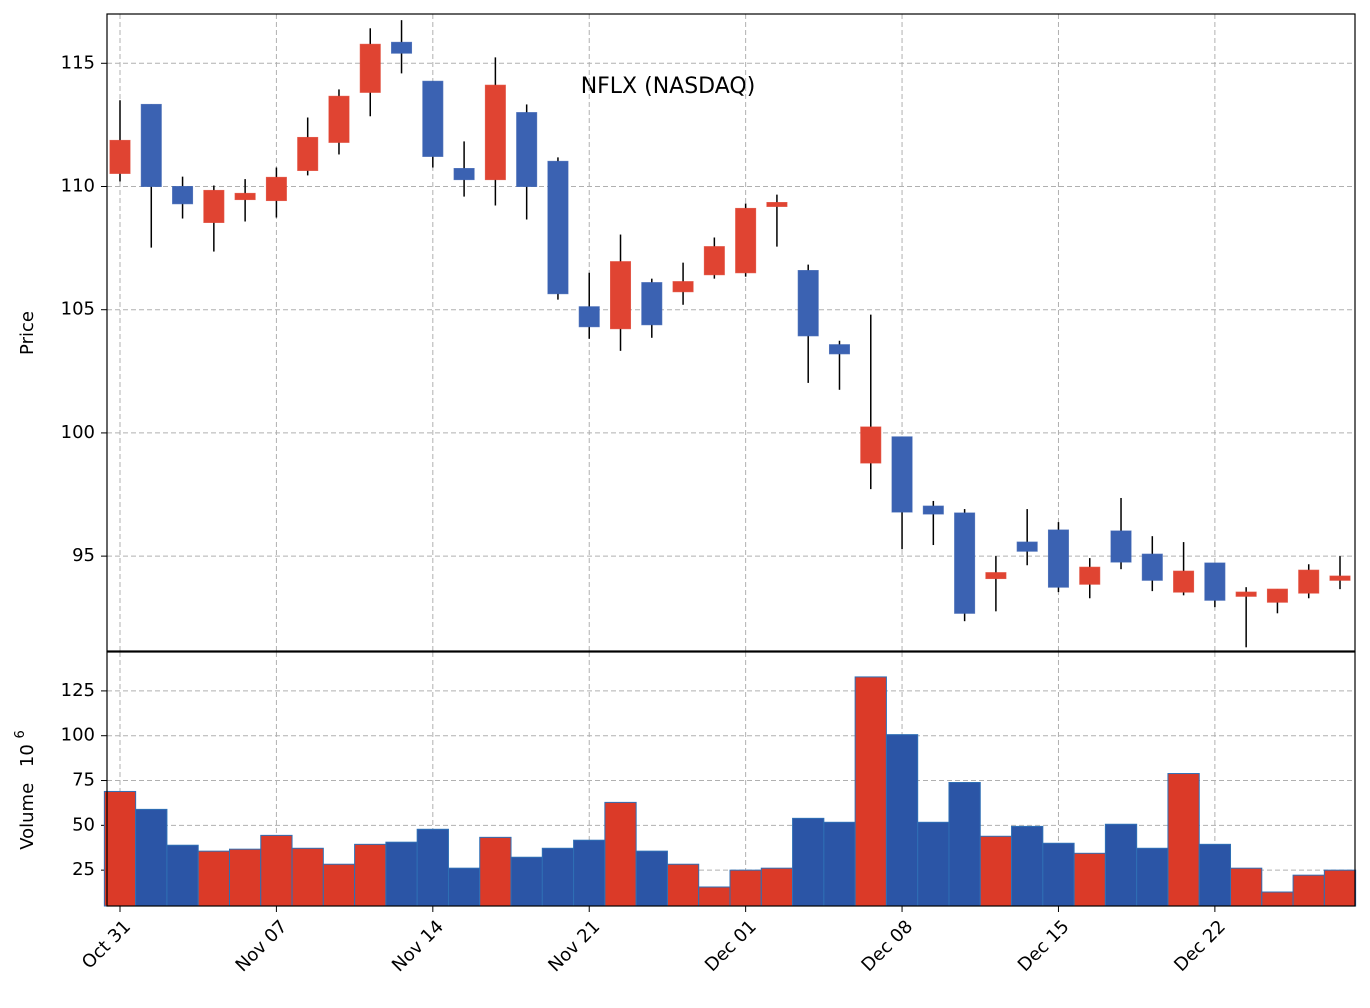 The height and width of the screenshot is (1008, 1370). What do you see at coordinates (731, 946) in the screenshot?
I see `x-tick-label: Dec 01` at bounding box center [731, 946].